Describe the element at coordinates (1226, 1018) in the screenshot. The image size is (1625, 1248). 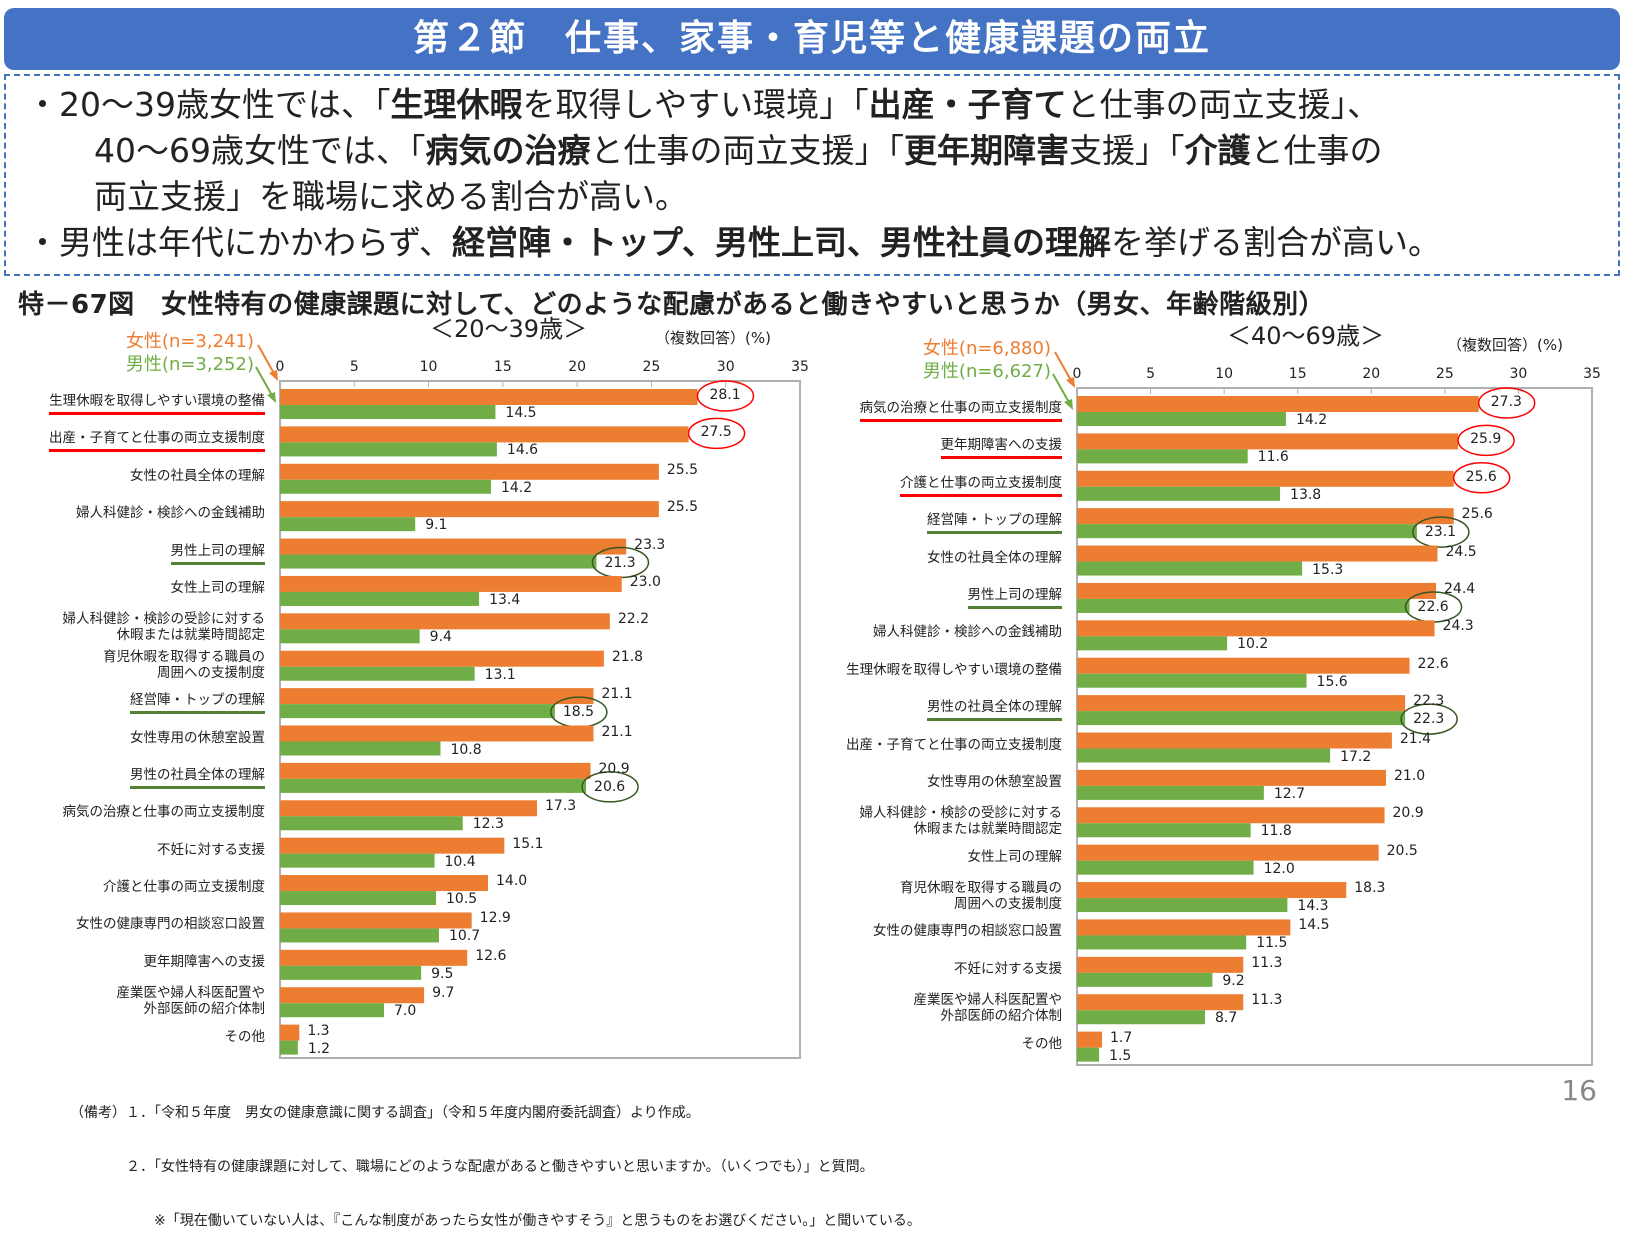
I see `value-label-male: 8.7` at that location.